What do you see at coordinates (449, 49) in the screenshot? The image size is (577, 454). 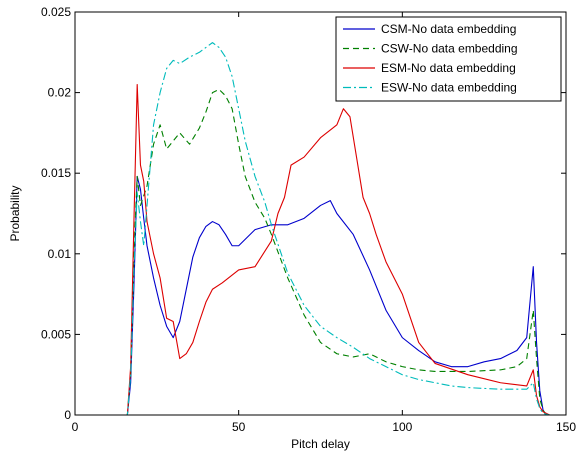 I see `legend-entry: CSW-No data embedding` at bounding box center [449, 49].